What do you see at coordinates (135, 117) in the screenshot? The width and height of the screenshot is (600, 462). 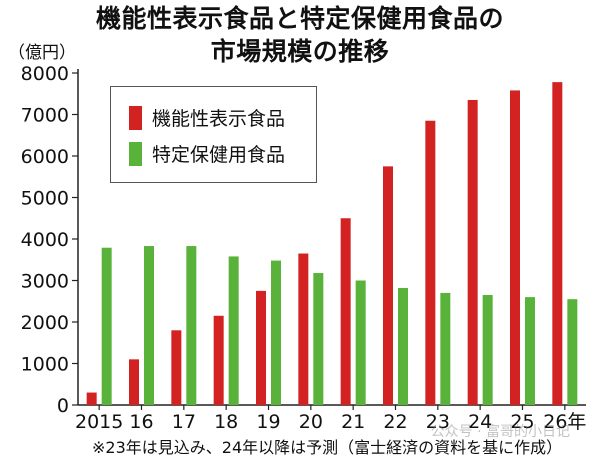 I see `legend-swatch-red` at bounding box center [135, 117].